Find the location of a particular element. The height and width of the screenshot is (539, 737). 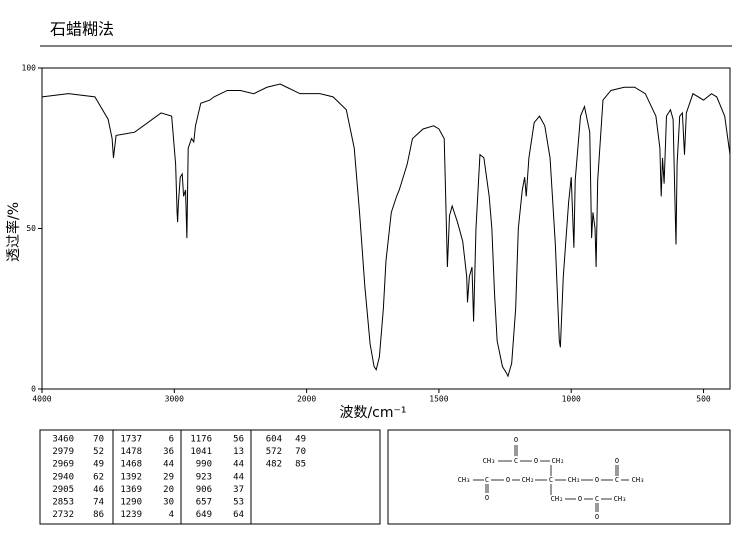

peak-transmittance: 74 is located at coordinates (98, 503).